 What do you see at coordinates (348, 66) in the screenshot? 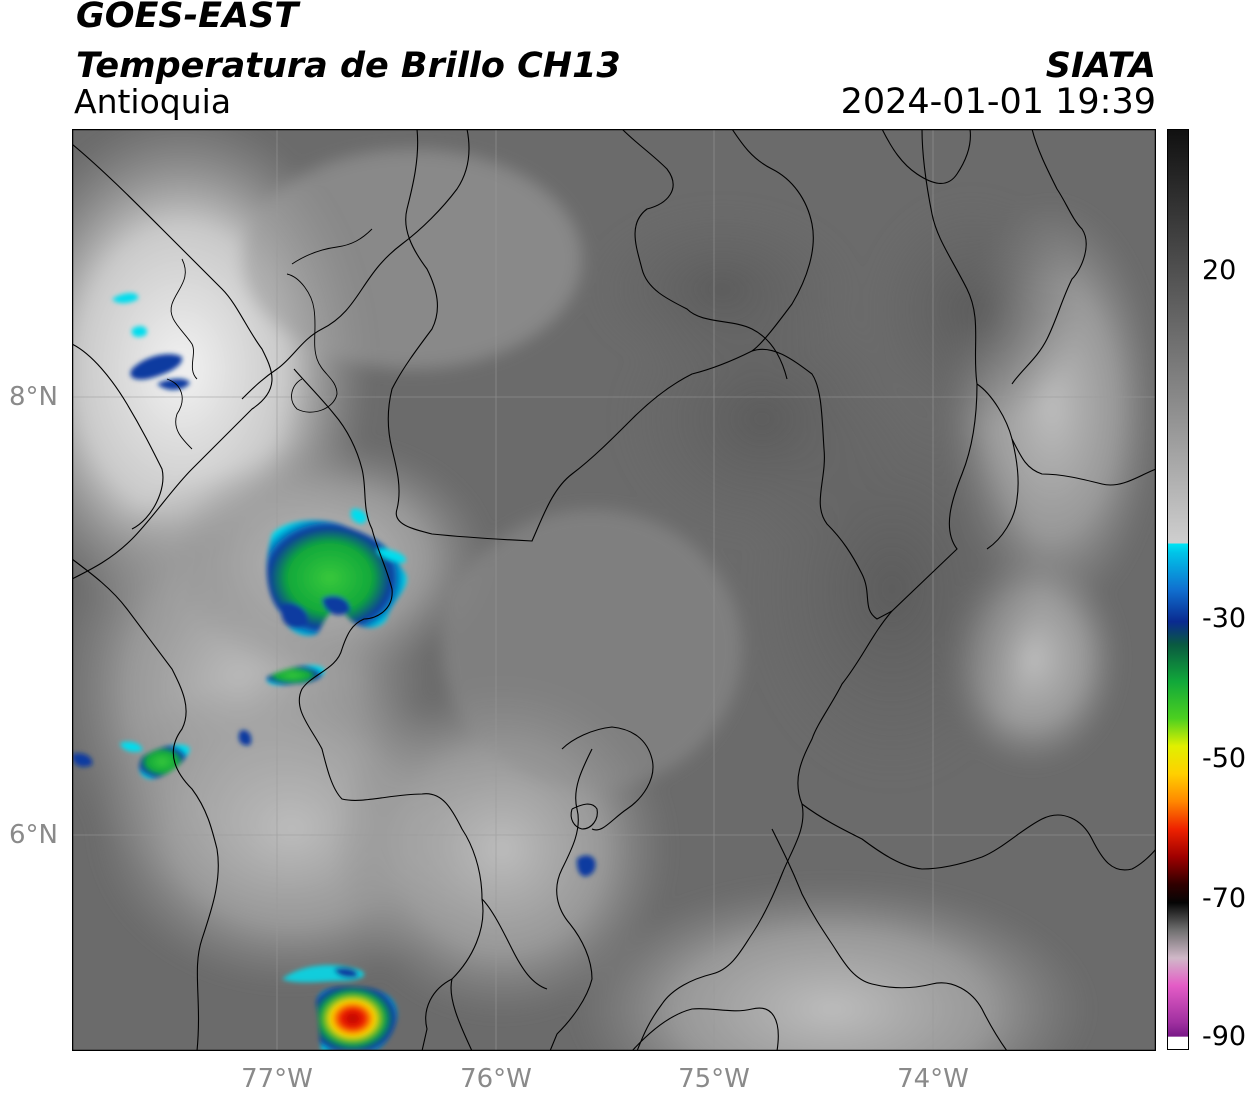
I see `product-title: Temperatura de Brillo CH13` at bounding box center [348, 66].